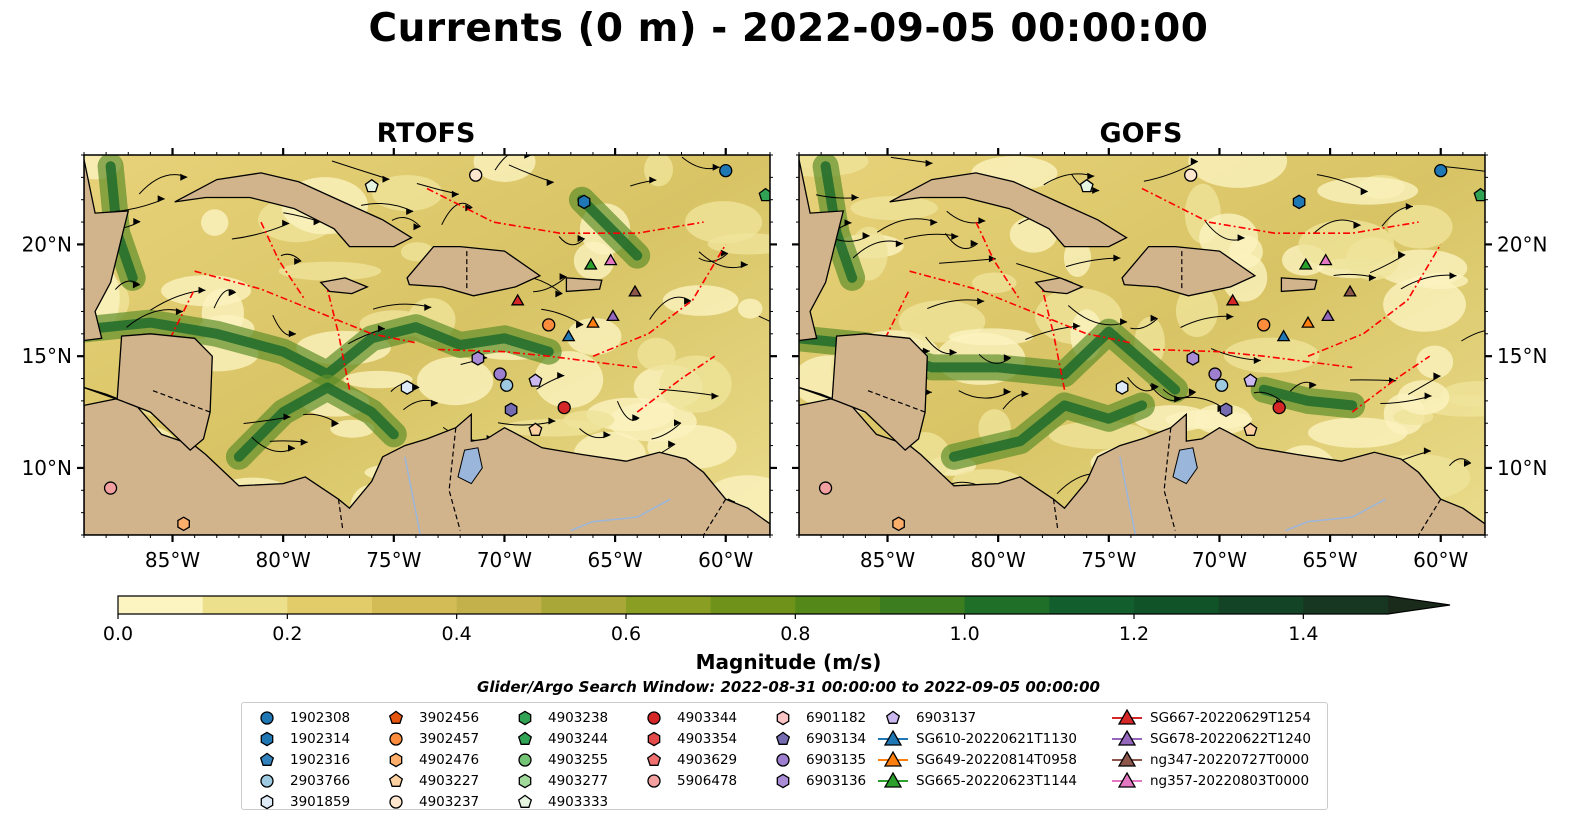 This screenshot has width=1577, height=827. What do you see at coordinates (320, 801) in the screenshot?
I see `legend-label: 3901859` at bounding box center [320, 801].